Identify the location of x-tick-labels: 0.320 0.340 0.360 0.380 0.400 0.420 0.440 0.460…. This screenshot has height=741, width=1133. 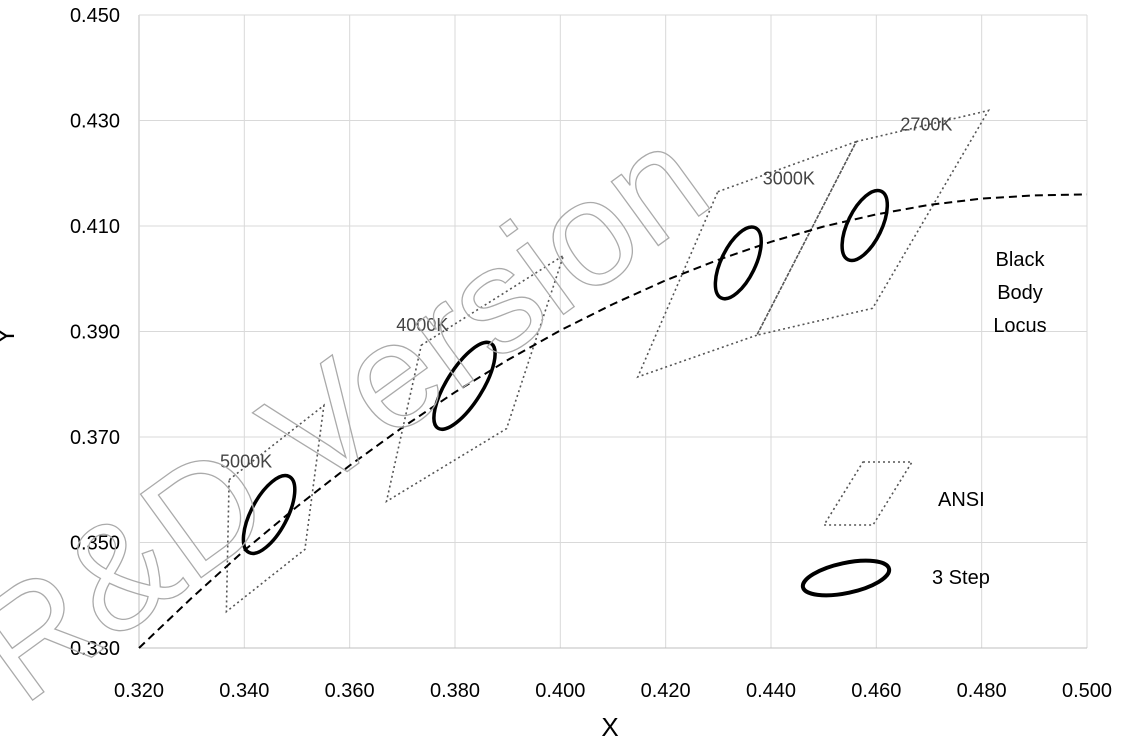
(613, 691).